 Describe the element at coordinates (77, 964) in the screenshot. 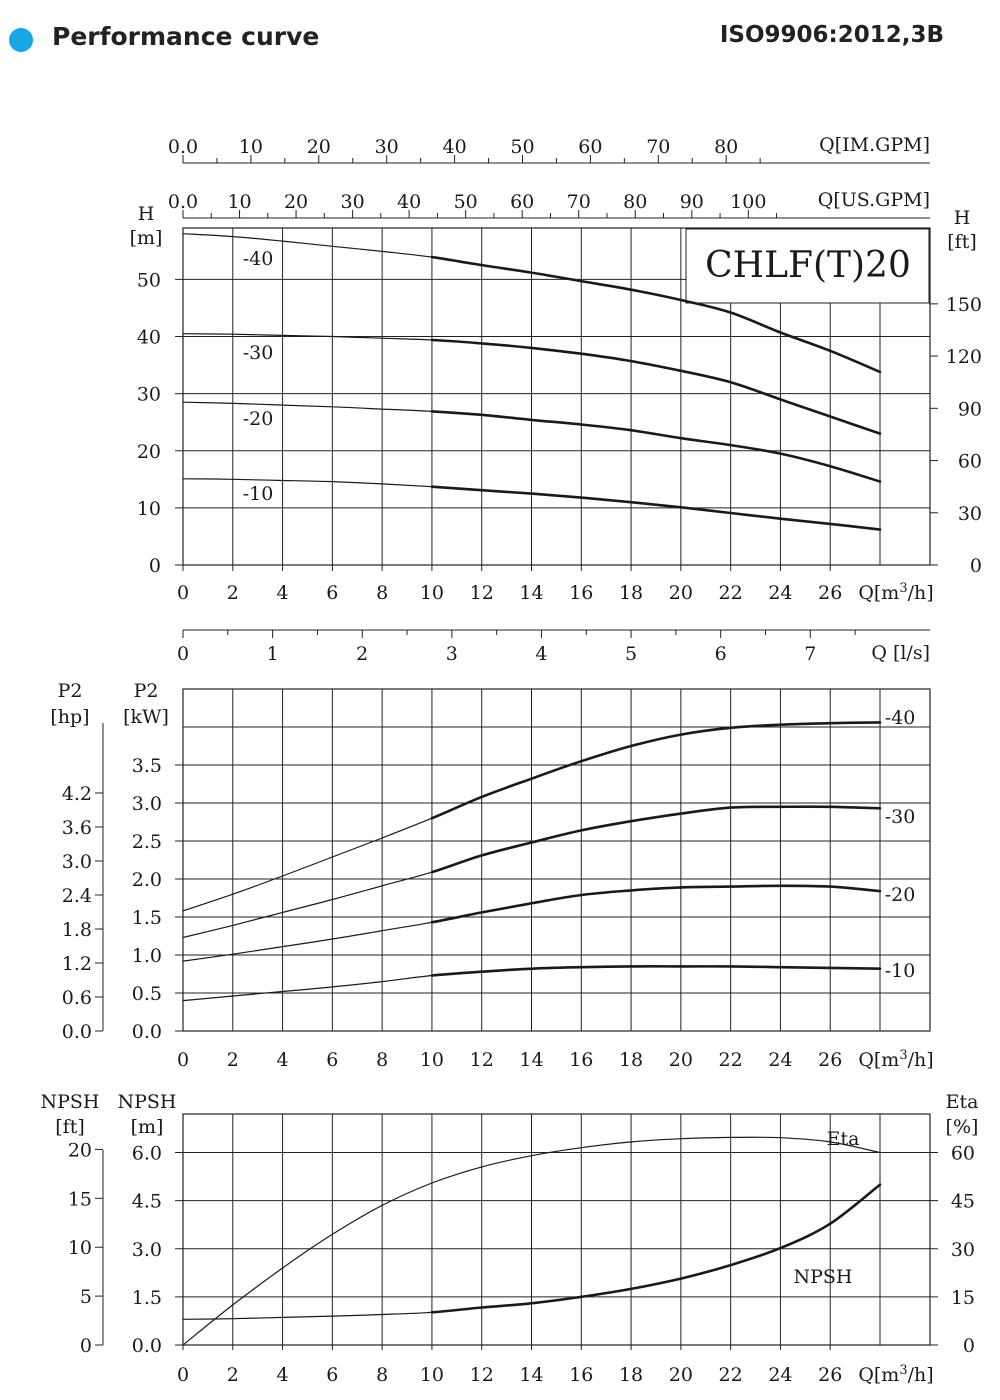

I see `power-hp-tick-label: 1.2` at that location.